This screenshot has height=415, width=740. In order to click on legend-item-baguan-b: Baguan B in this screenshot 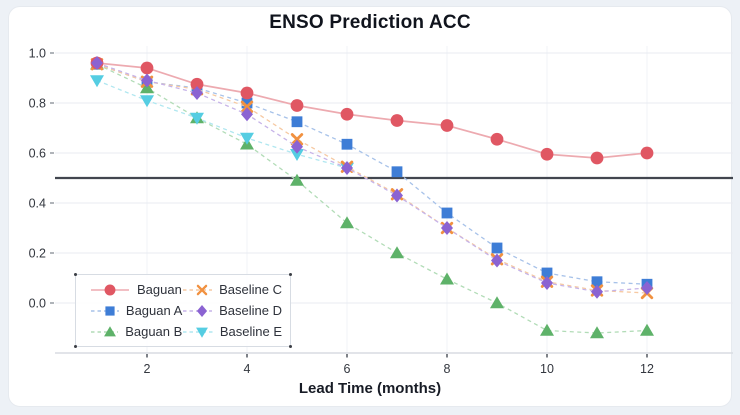, I will do `click(136, 332)`.